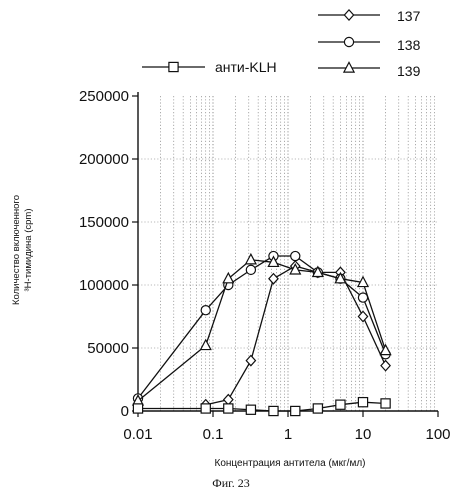 The image size is (462, 499). I want to click on y-tick-label: 100000, so click(104, 285).